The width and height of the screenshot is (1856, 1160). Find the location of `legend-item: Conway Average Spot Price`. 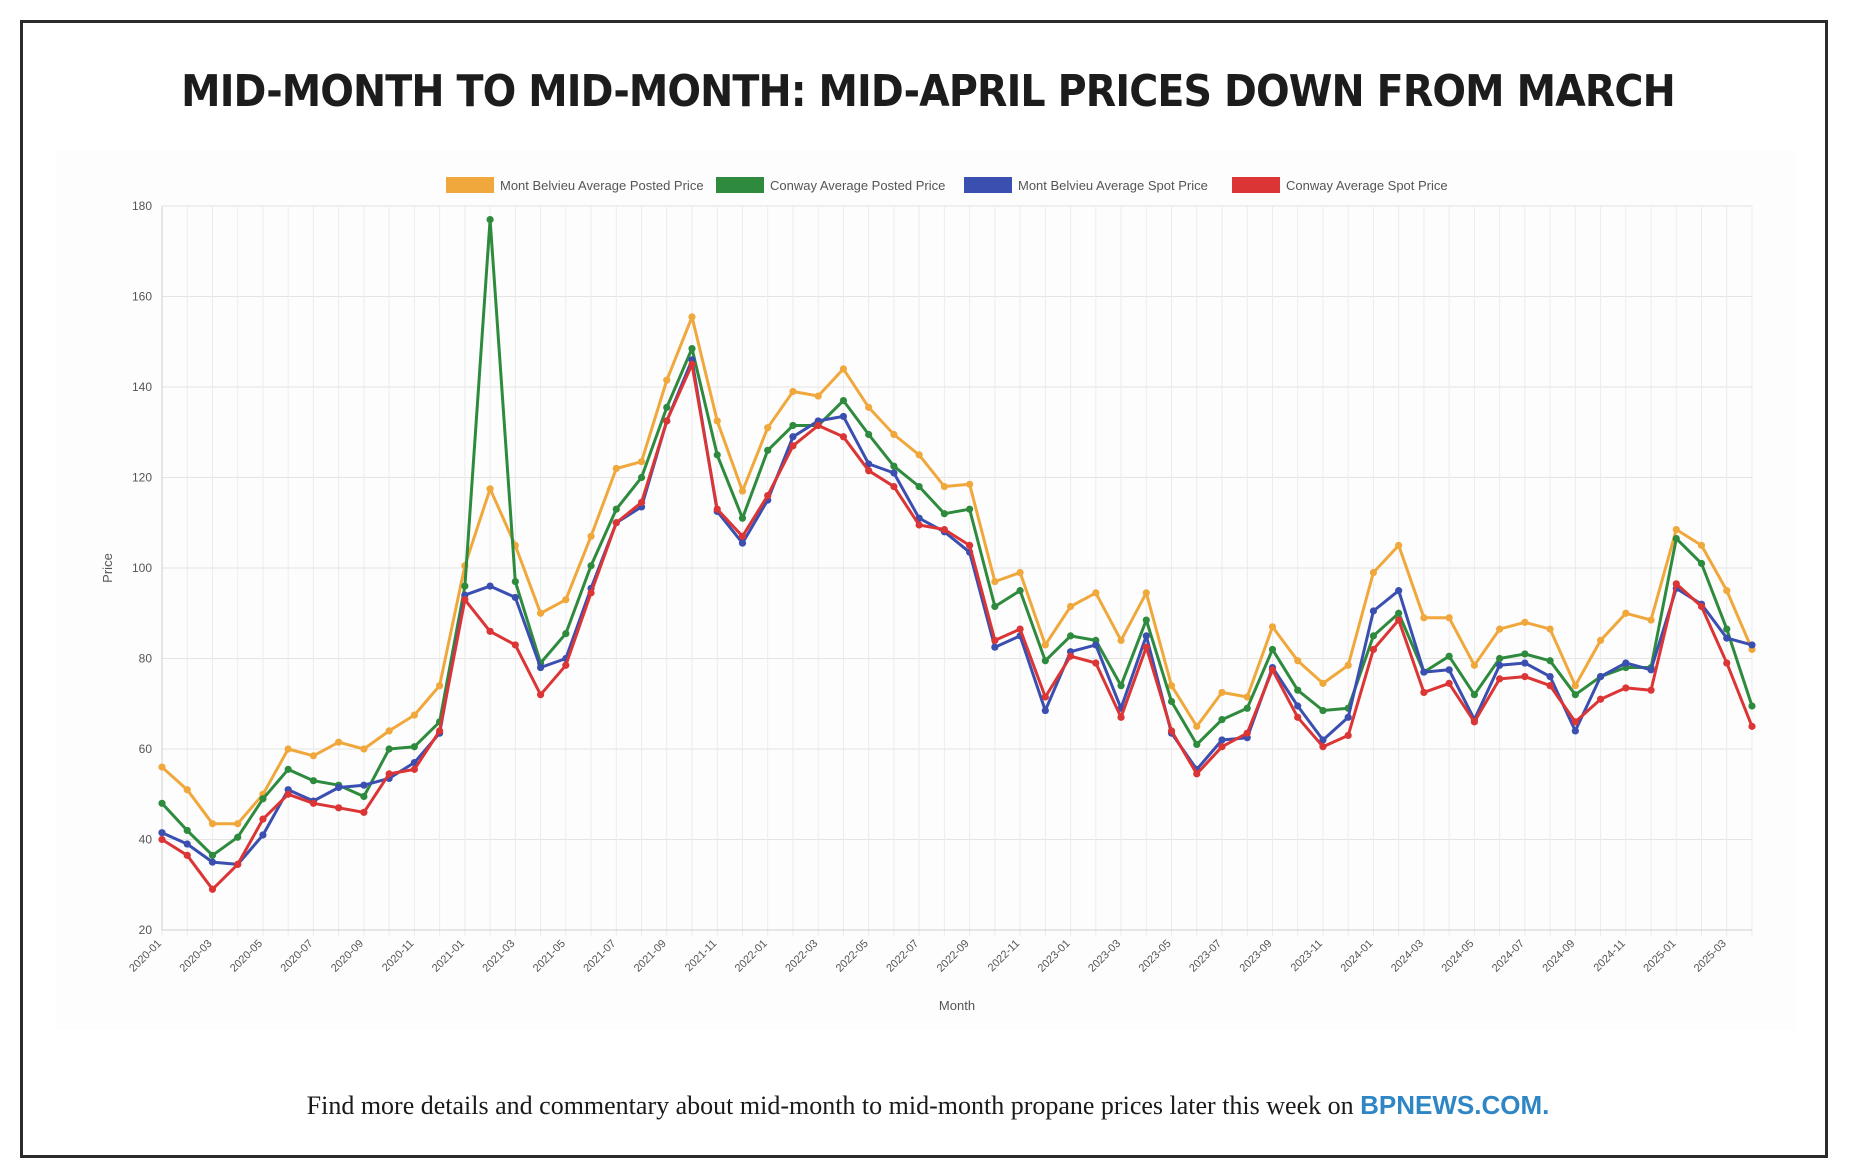

legend-item: Conway Average Spot Price is located at coordinates (1340, 185).